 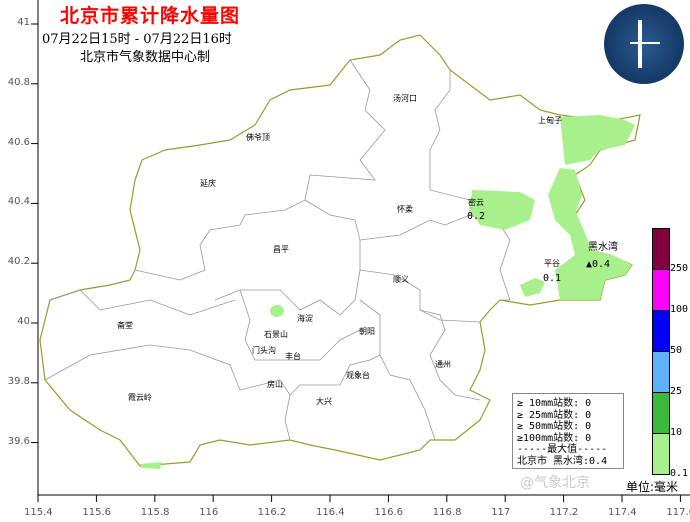 I want to click on station-value: 0.2, so click(x=476, y=216).